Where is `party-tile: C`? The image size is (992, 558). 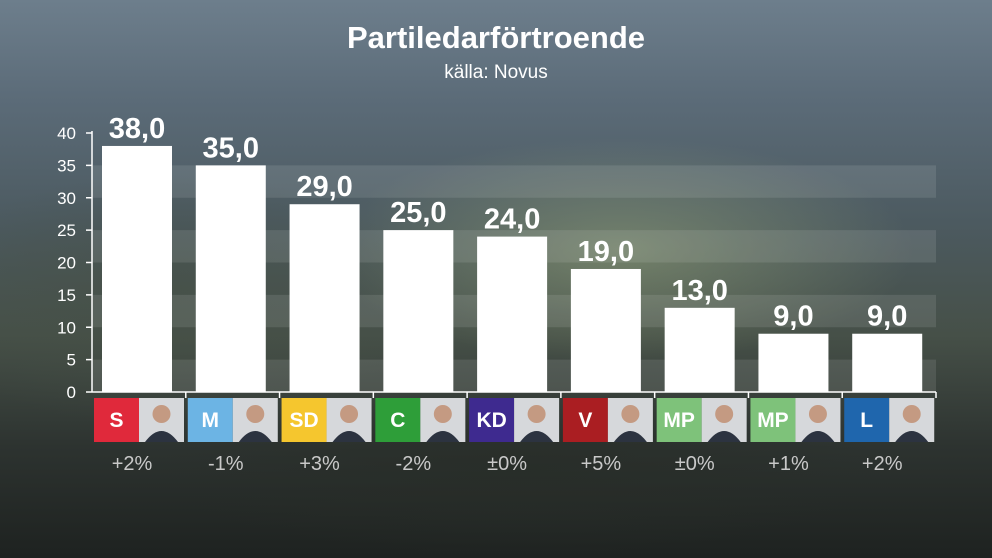 party-tile: C is located at coordinates (420, 420).